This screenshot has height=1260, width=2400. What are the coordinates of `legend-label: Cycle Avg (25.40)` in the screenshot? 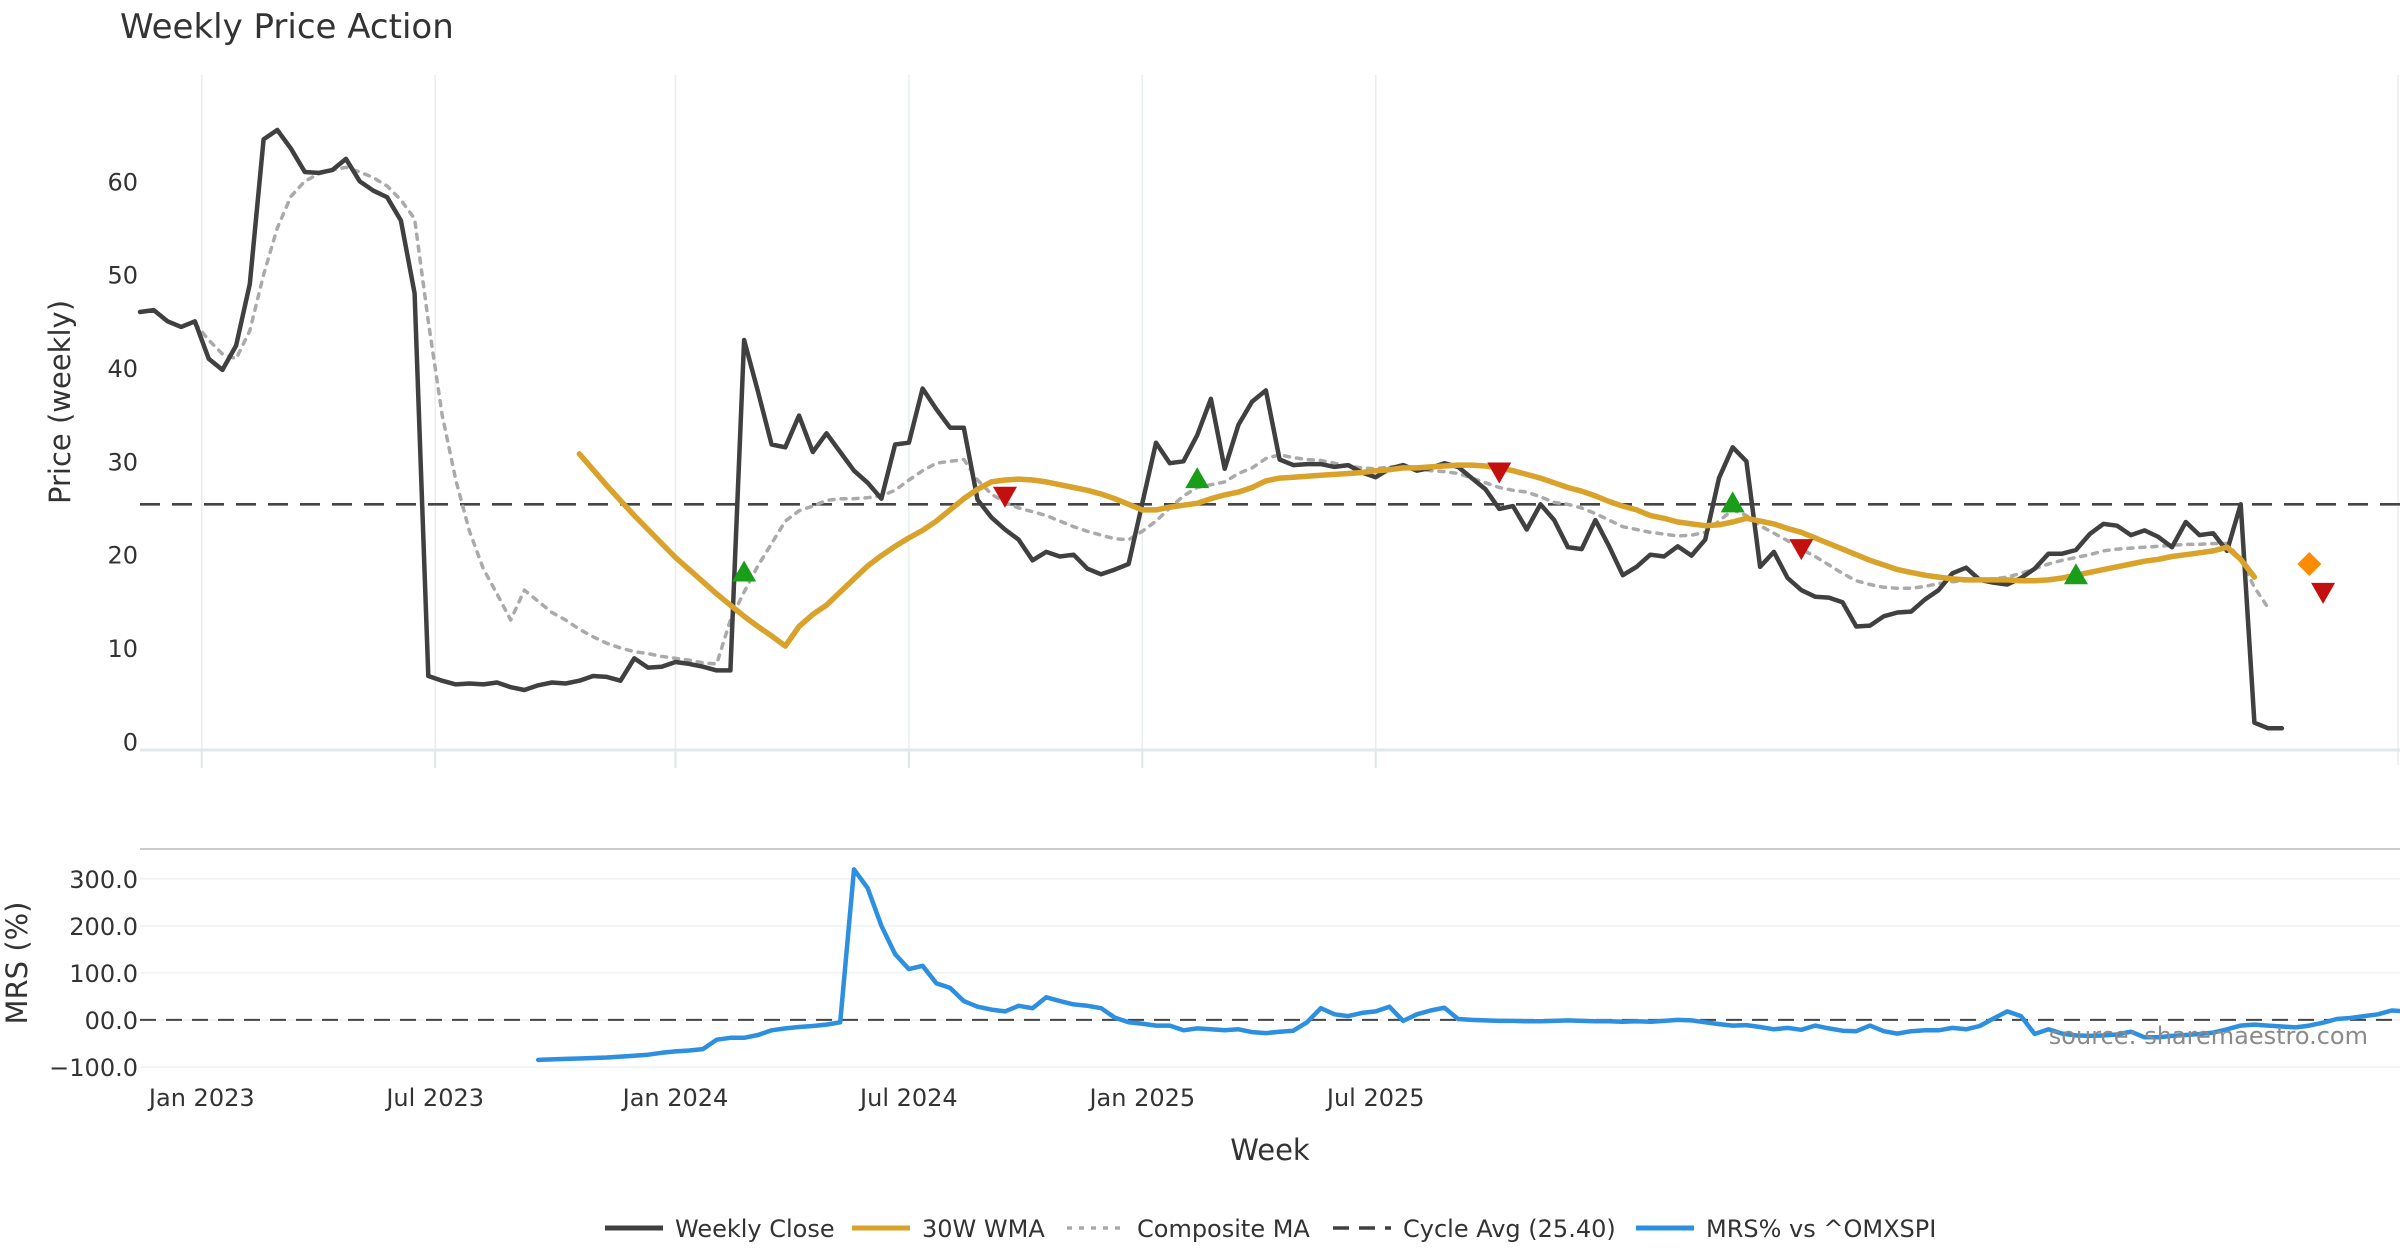 It's located at (1509, 1229).